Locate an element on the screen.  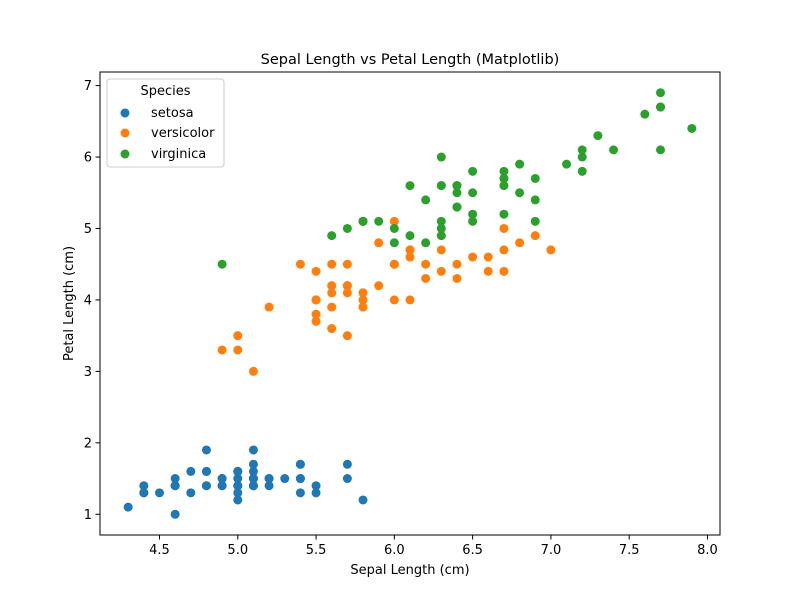
x-tick-label: 6.5 is located at coordinates (472, 550).